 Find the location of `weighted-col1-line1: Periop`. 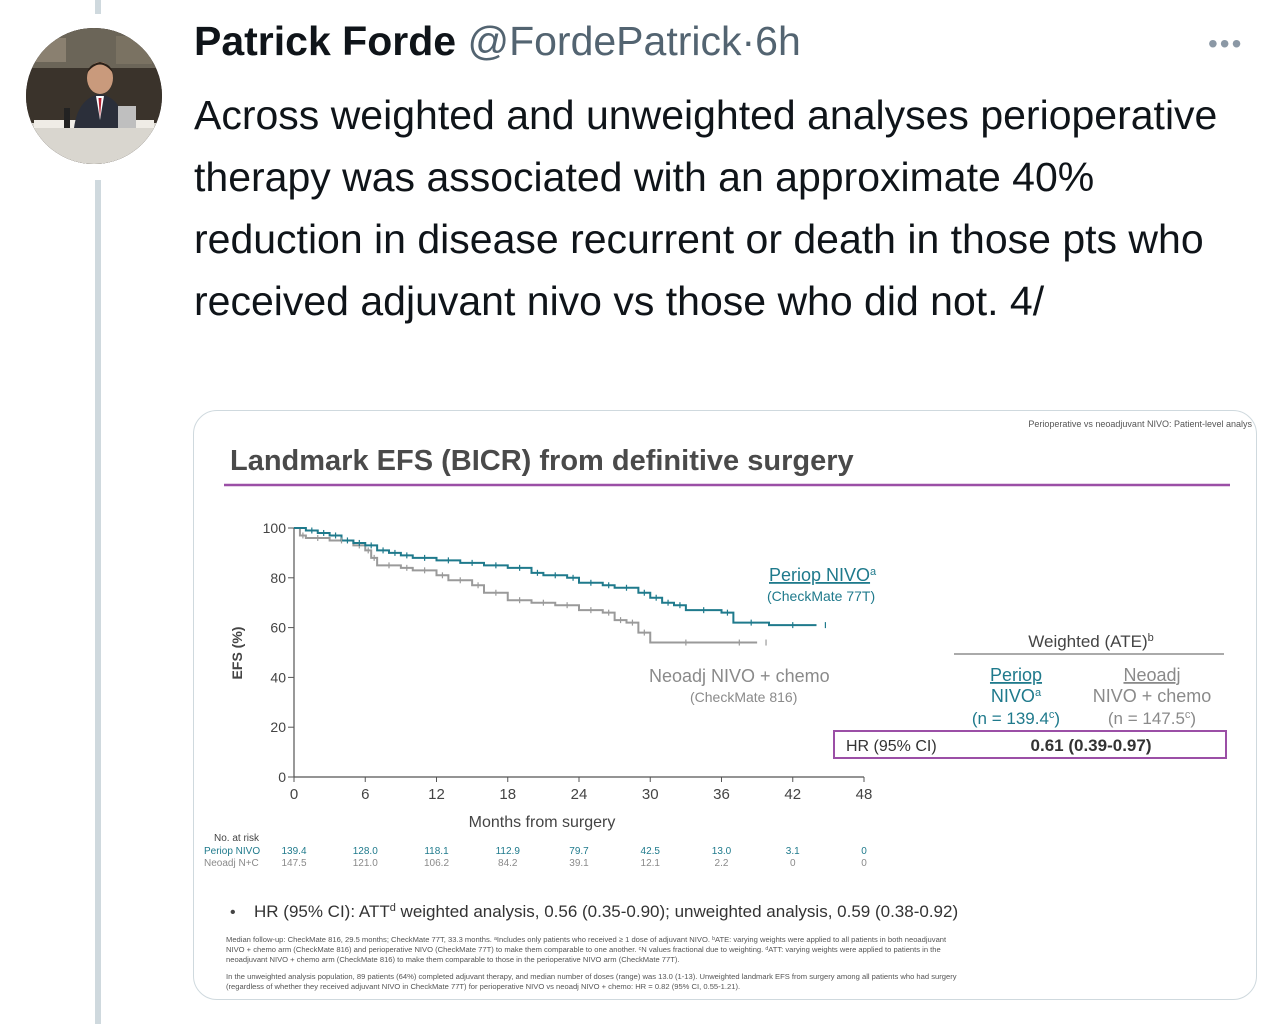

weighted-col1-line1: Periop is located at coordinates (1016, 675).